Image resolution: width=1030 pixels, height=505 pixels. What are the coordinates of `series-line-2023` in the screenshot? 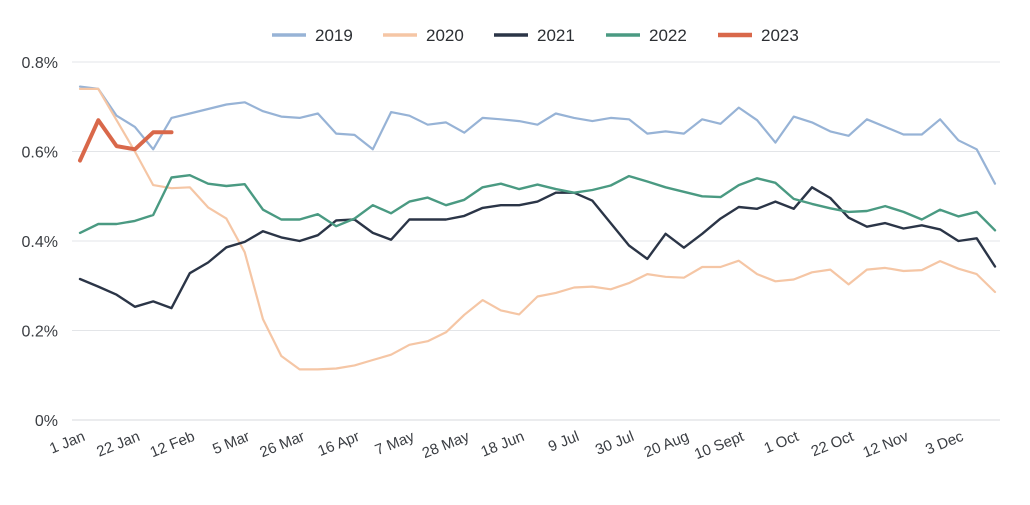 It's located at (126, 140).